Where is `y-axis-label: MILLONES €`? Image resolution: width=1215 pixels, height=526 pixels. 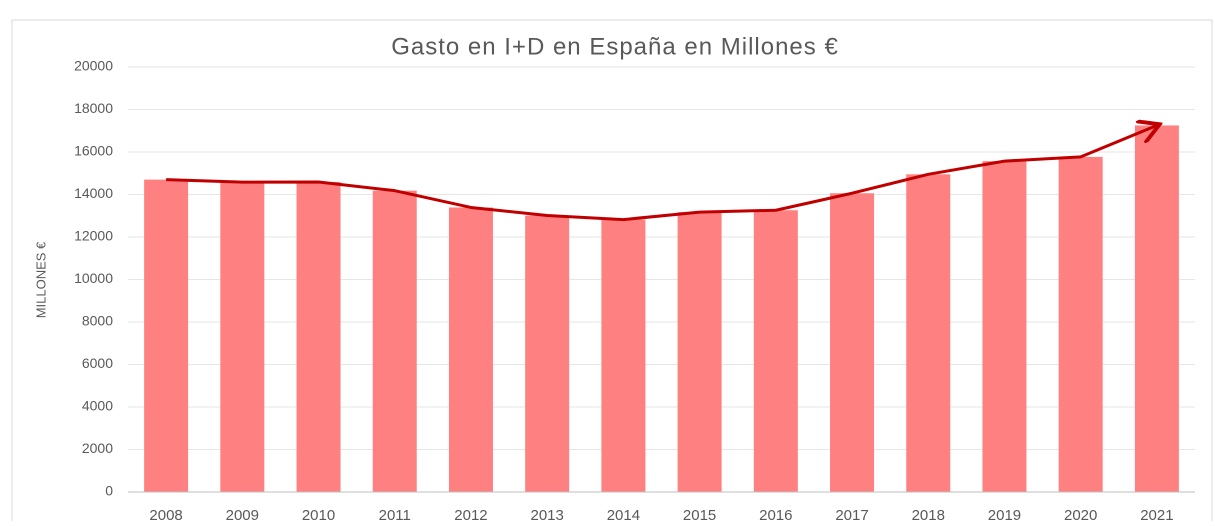 y-axis-label: MILLONES € is located at coordinates (40, 279).